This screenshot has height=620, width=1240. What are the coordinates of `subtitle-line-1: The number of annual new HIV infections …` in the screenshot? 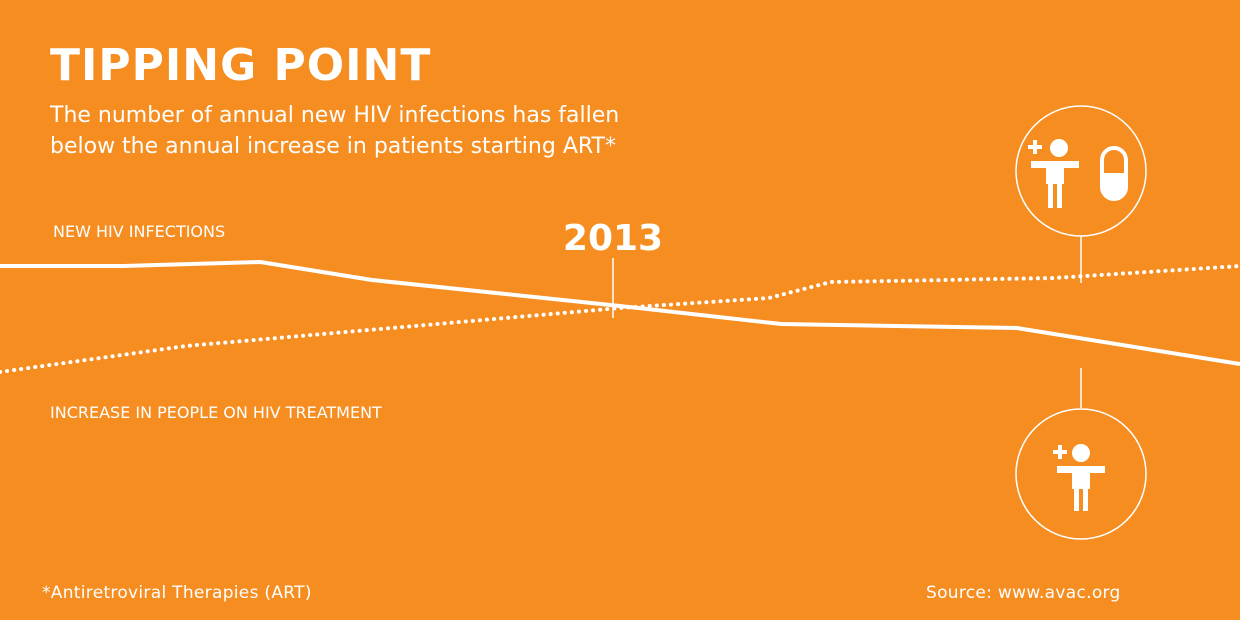 It's located at (335, 115).